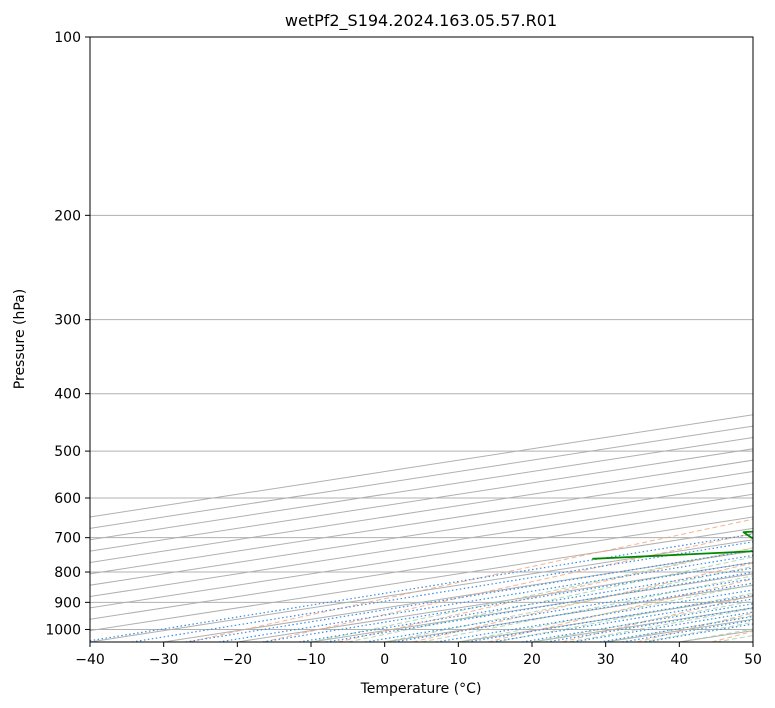  I want to click on y-tick-label: 800, so click(67, 573).